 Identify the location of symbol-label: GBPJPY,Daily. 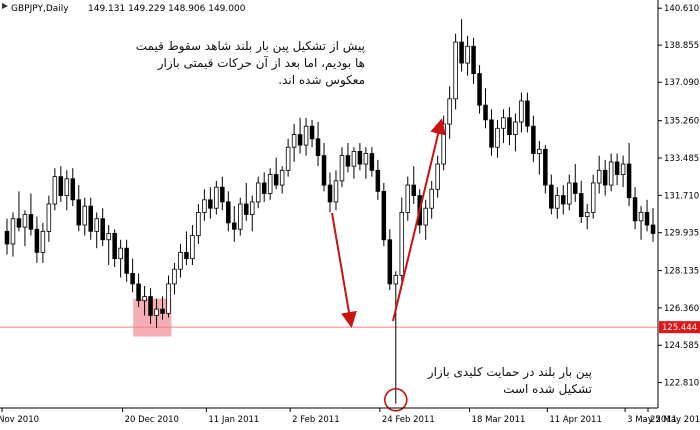
(40, 9).